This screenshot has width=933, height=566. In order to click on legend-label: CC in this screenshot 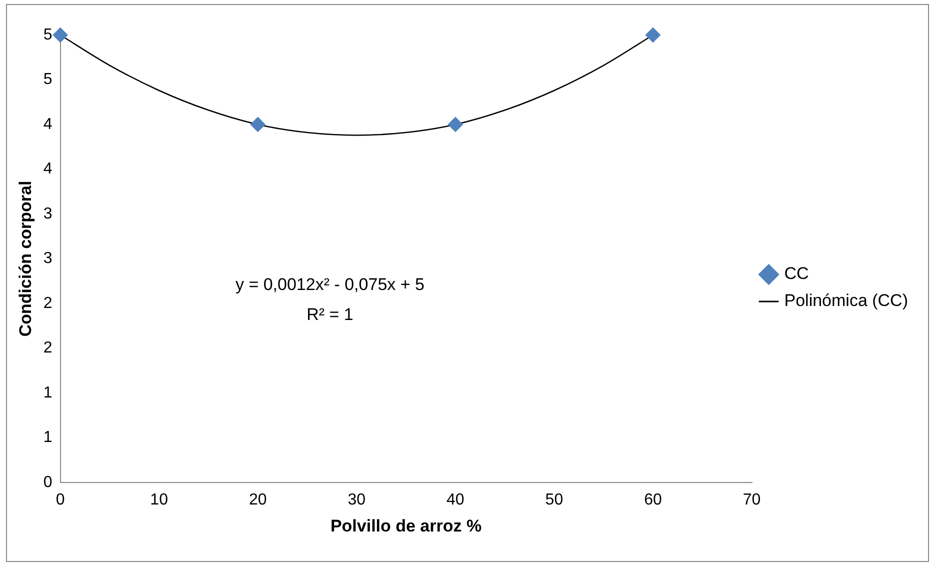, I will do `click(796, 274)`.